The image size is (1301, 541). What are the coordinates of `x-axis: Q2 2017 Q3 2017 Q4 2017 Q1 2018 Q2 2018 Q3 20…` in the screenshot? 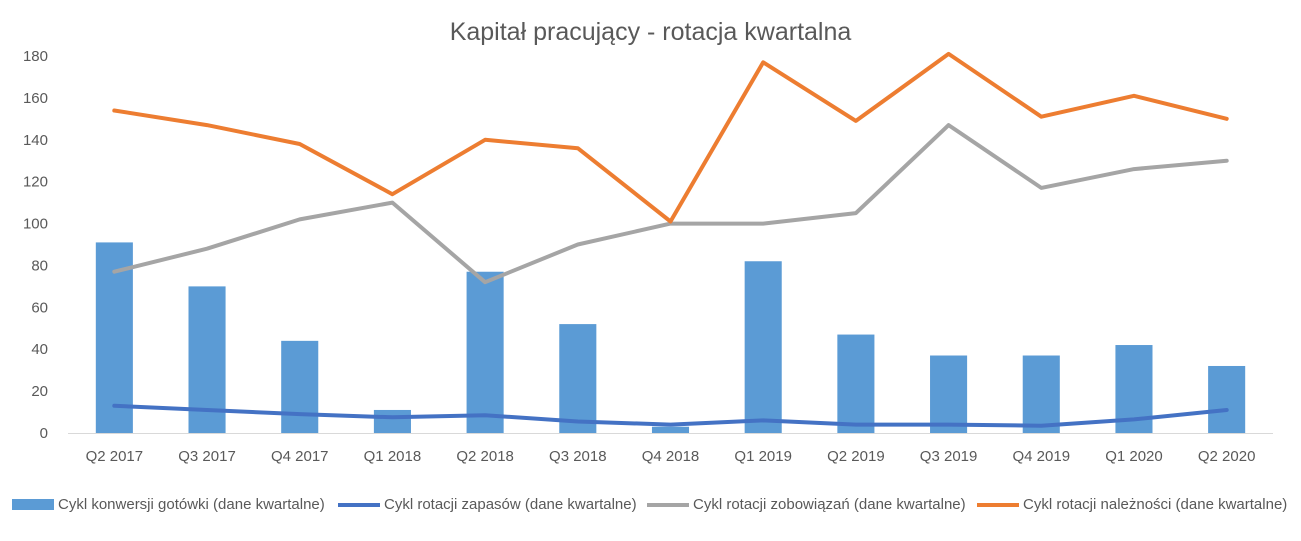 It's located at (670, 449).